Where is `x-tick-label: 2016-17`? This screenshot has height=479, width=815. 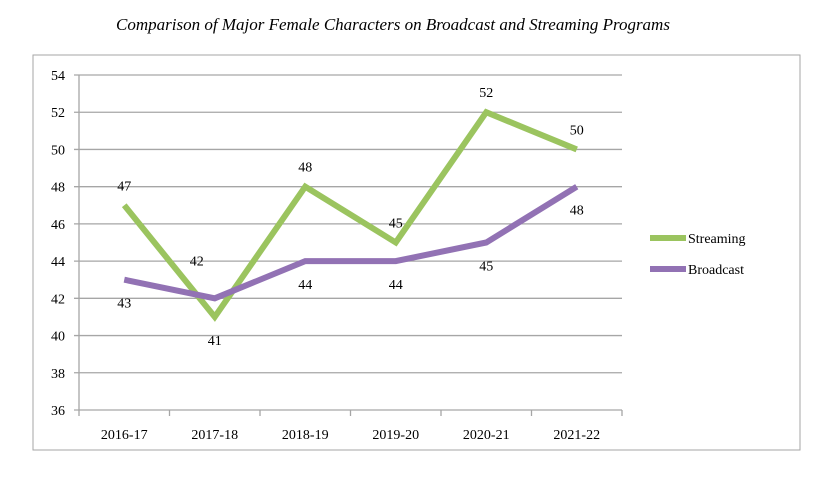 x-tick-label: 2016-17 is located at coordinates (124, 435).